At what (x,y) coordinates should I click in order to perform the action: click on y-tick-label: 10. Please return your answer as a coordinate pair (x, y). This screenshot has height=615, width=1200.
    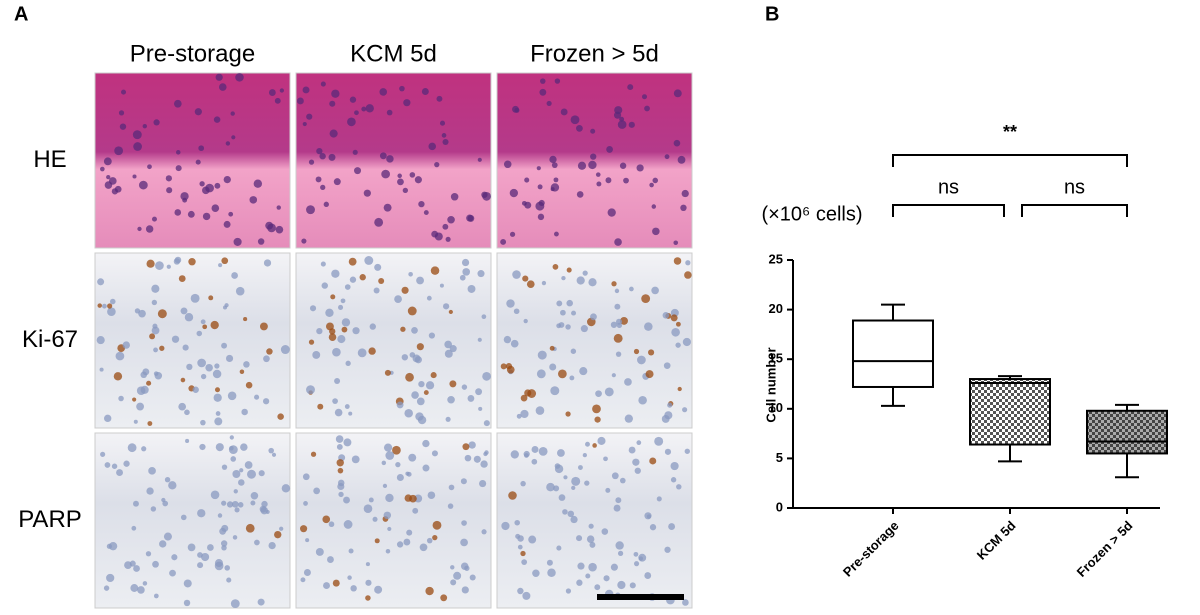
    Looking at the image, I should click on (776, 407).